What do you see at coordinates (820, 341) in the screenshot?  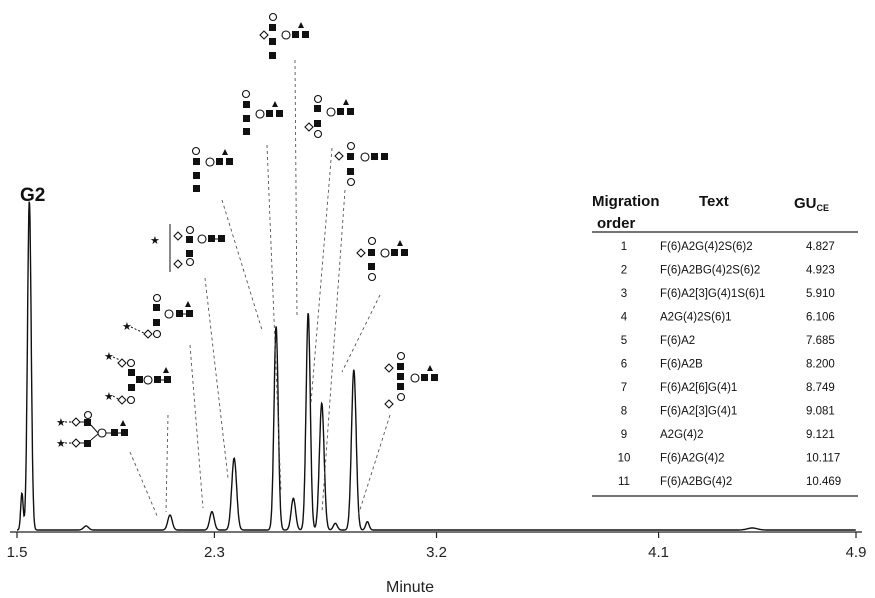 I see `table-cell-gu: 7.685` at bounding box center [820, 341].